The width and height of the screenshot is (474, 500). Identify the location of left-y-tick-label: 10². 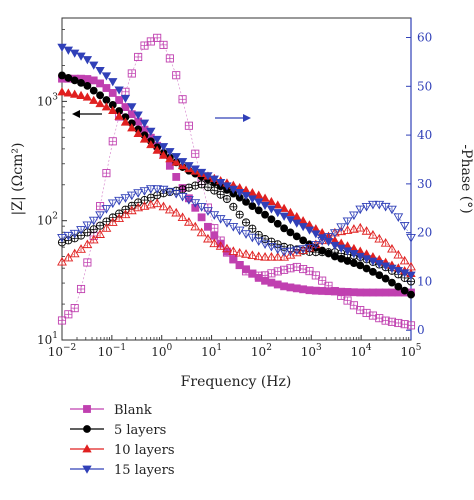
(47, 220).